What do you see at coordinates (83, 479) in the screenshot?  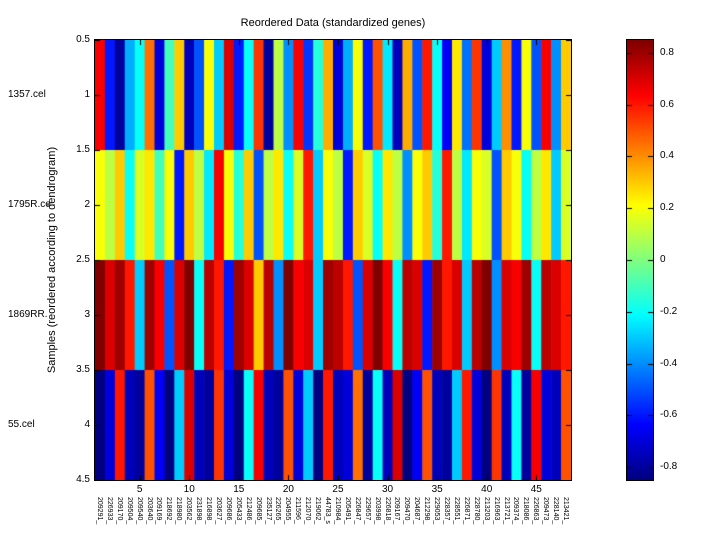 I see `y-tick-label: 4.5` at bounding box center [83, 479].